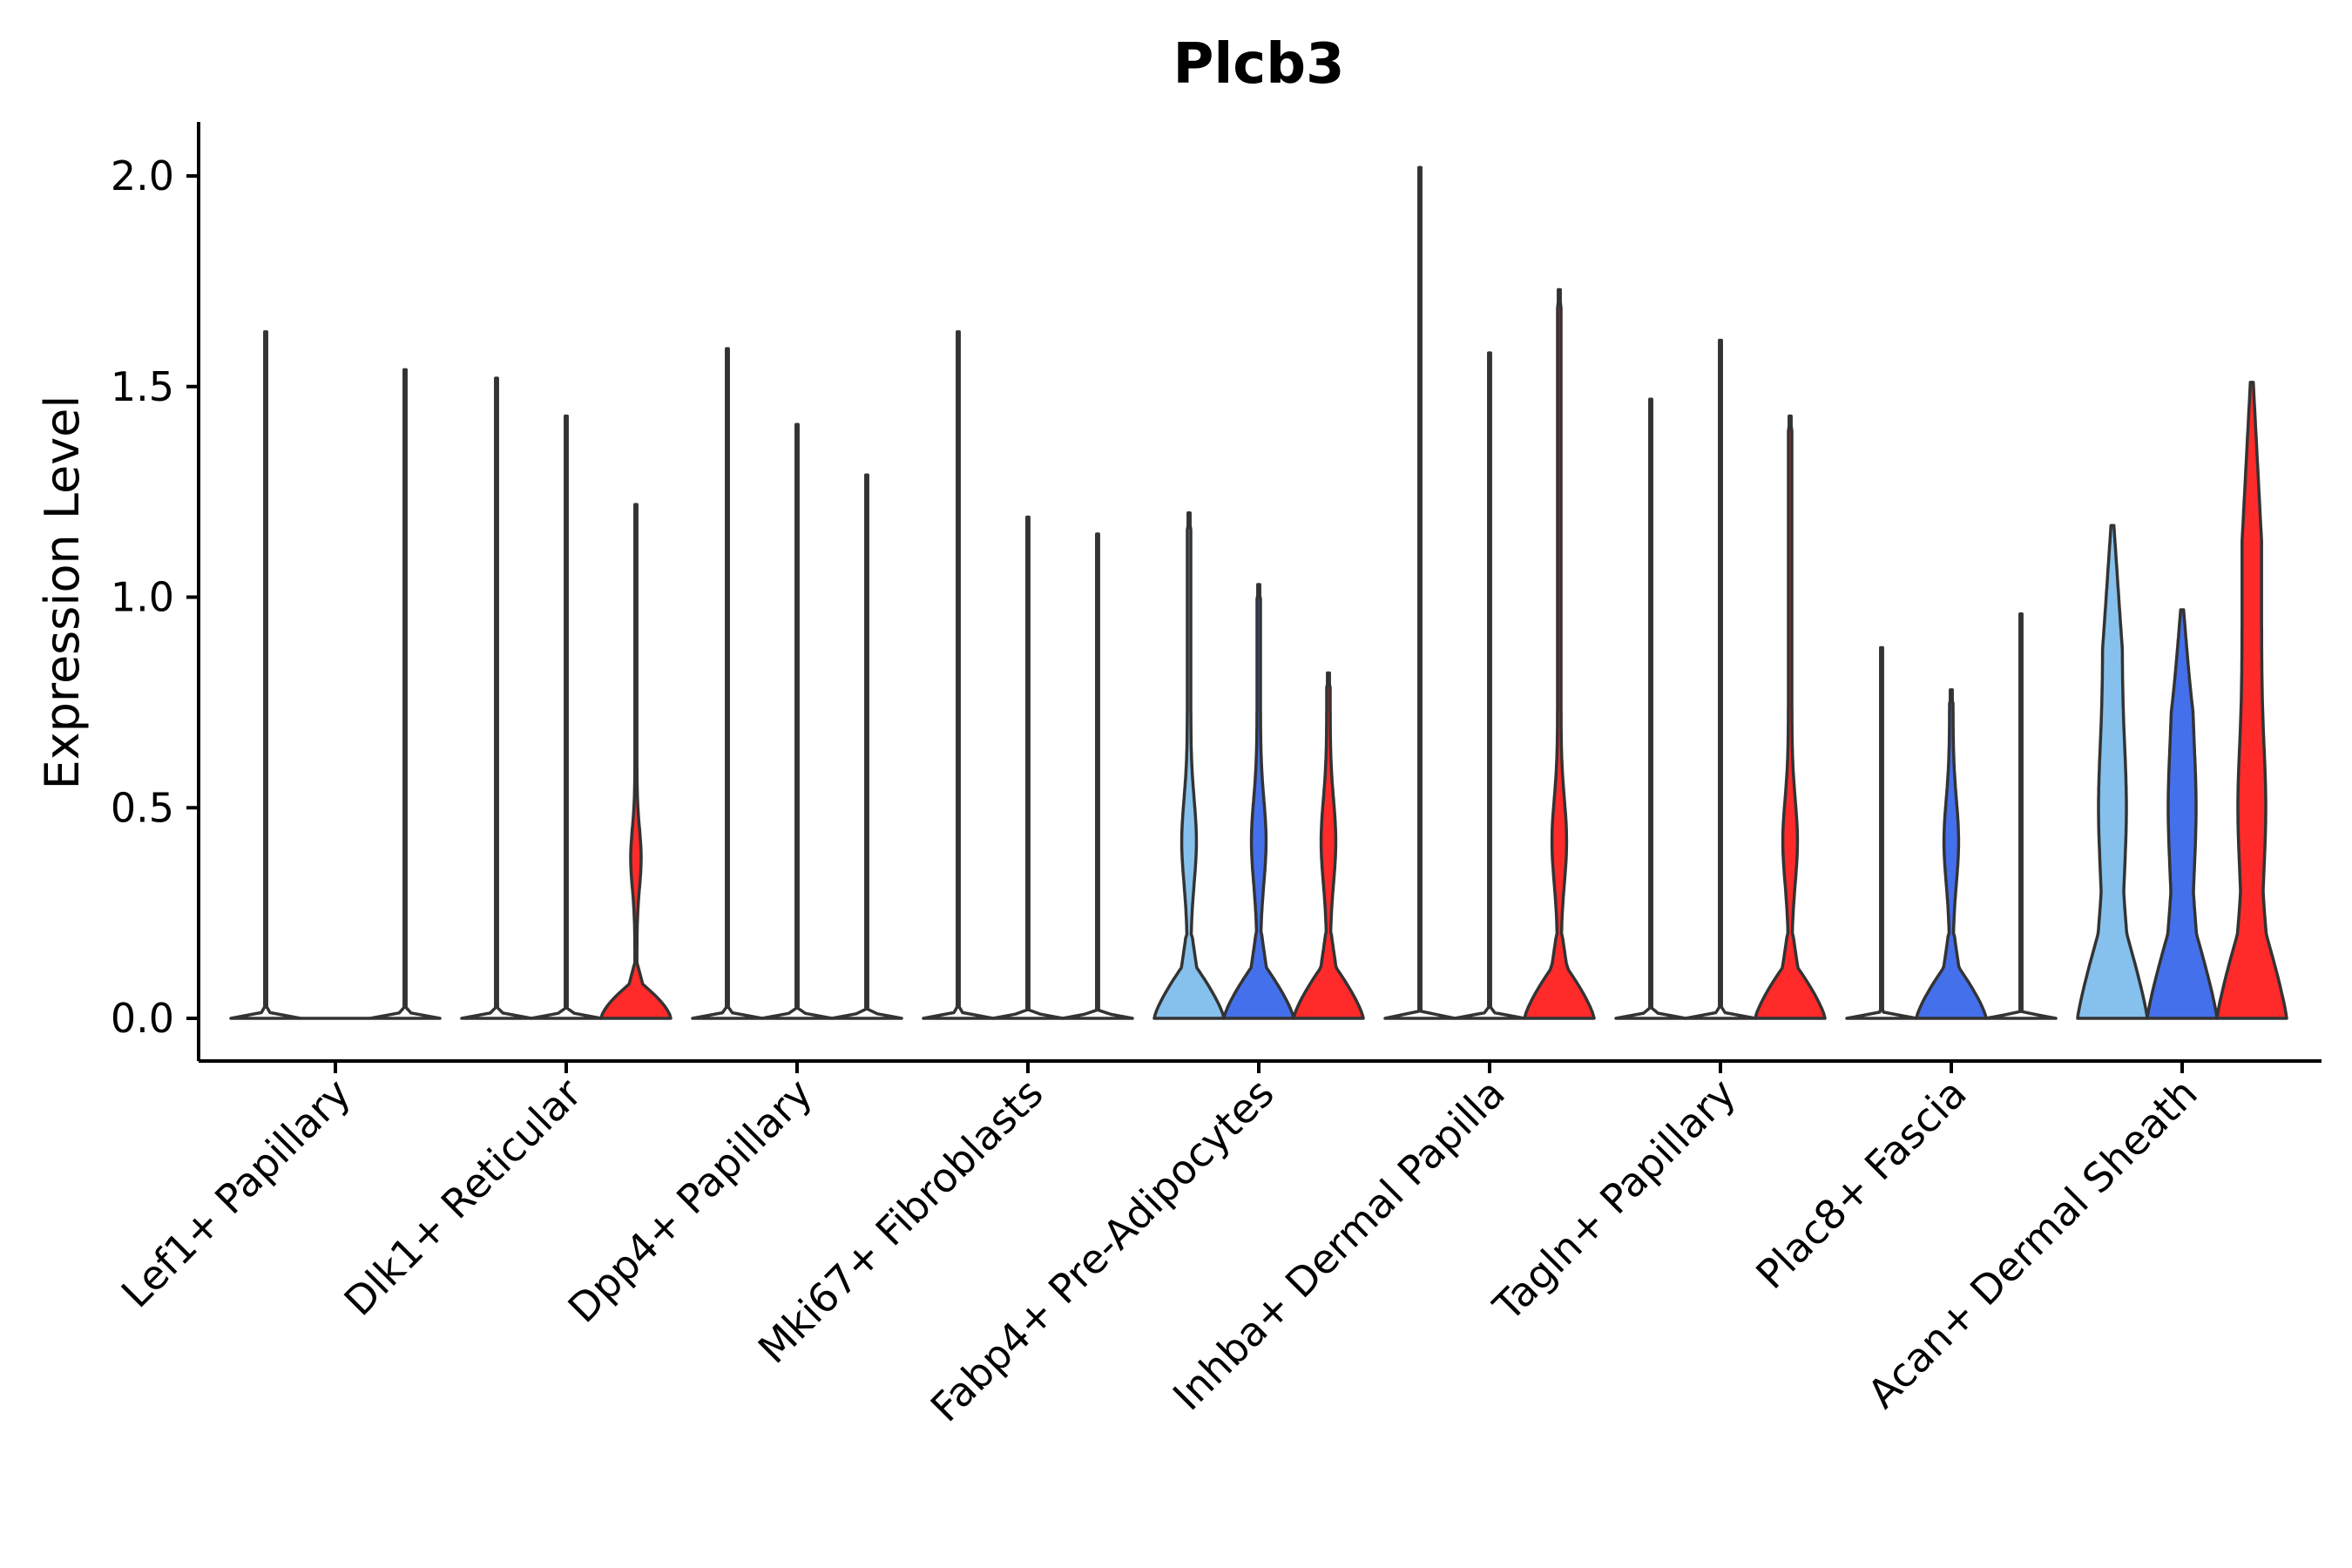 This screenshot has height=1568, width=2352. What do you see at coordinates (463, 1197) in the screenshot?
I see `x-tick-label: Dlk1+ Reticular` at bounding box center [463, 1197].